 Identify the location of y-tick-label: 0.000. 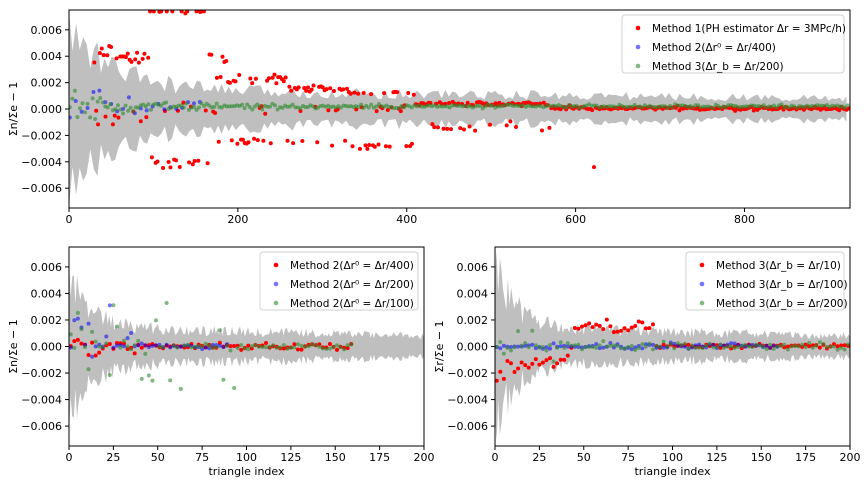
(47, 347).